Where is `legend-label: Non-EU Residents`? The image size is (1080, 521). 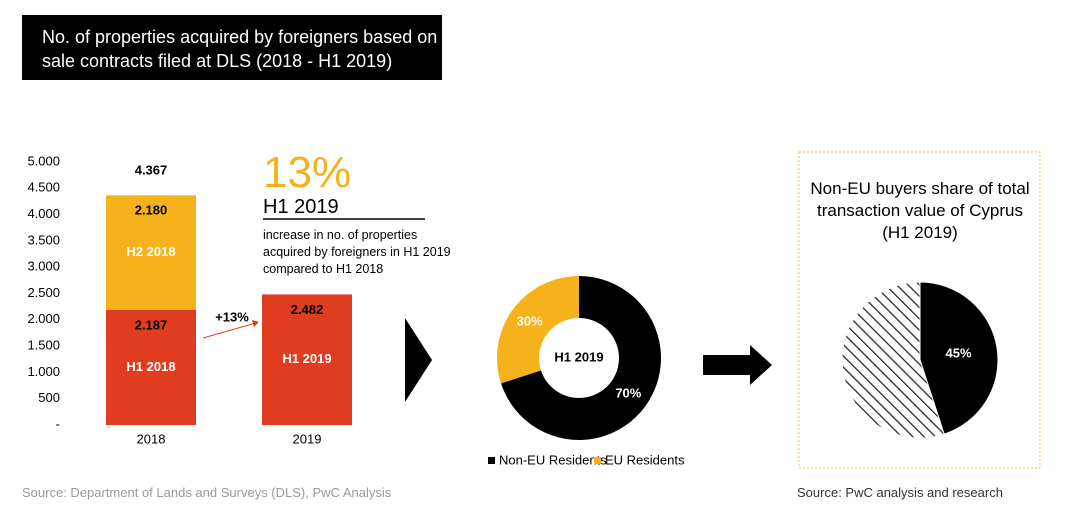 legend-label: Non-EU Residents is located at coordinates (553, 459).